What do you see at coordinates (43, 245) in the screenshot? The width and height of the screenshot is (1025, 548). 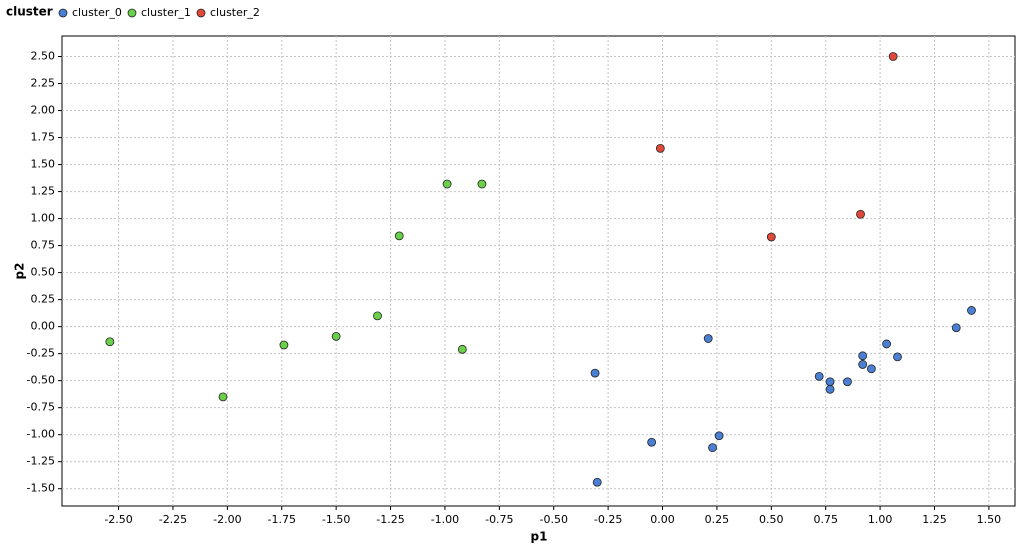 I see `y-tick-label: 0.75` at bounding box center [43, 245].